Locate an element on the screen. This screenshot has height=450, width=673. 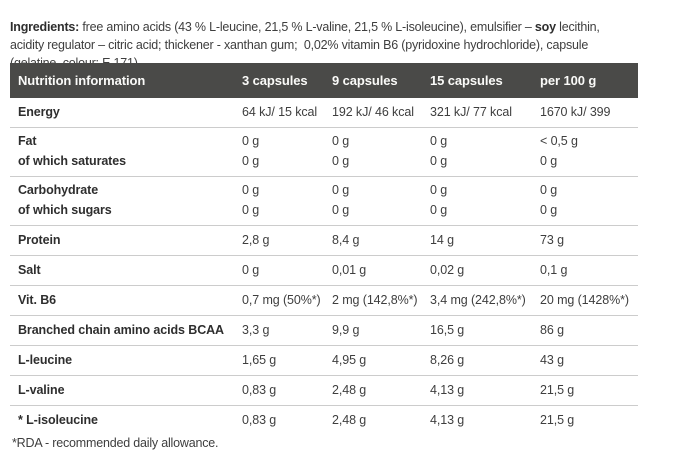
row-value: 86 g is located at coordinates (588, 330).